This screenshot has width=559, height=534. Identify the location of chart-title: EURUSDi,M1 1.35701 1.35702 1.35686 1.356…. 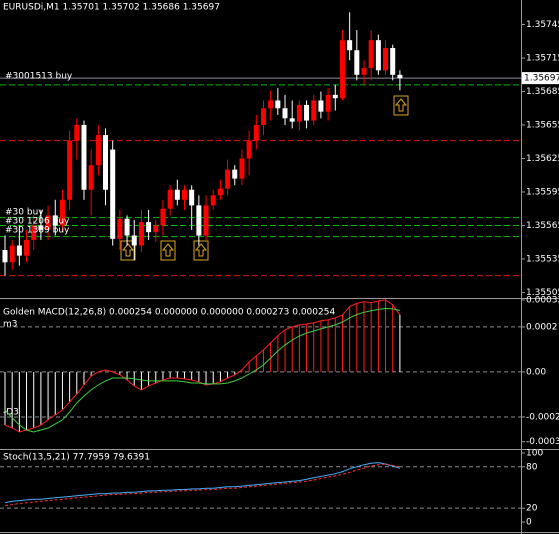
(111, 8).